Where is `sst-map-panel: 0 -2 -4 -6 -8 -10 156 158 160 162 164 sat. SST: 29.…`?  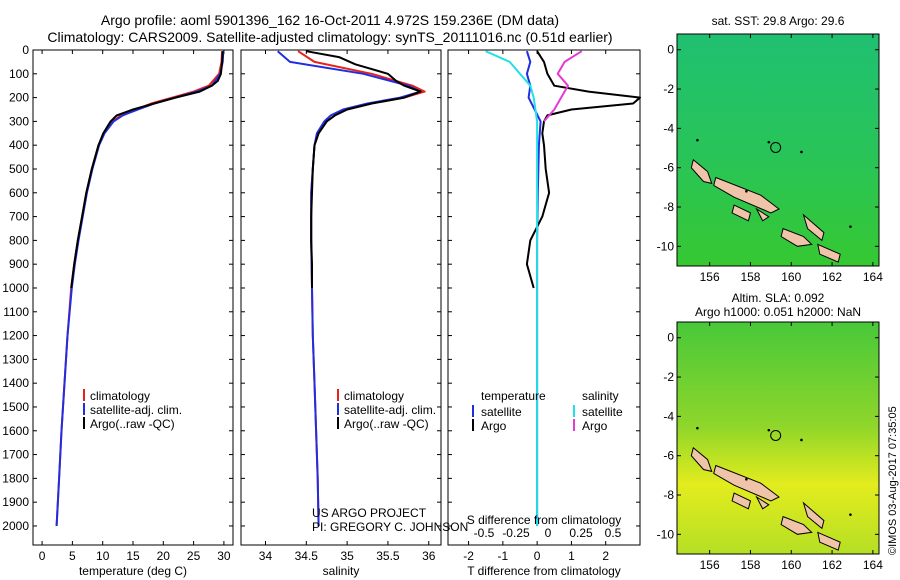 sst-map-panel: 0 -2 -4 -6 -8 -10 156 158 160 162 164 sat. SST: 29.… is located at coordinates (770, 149).